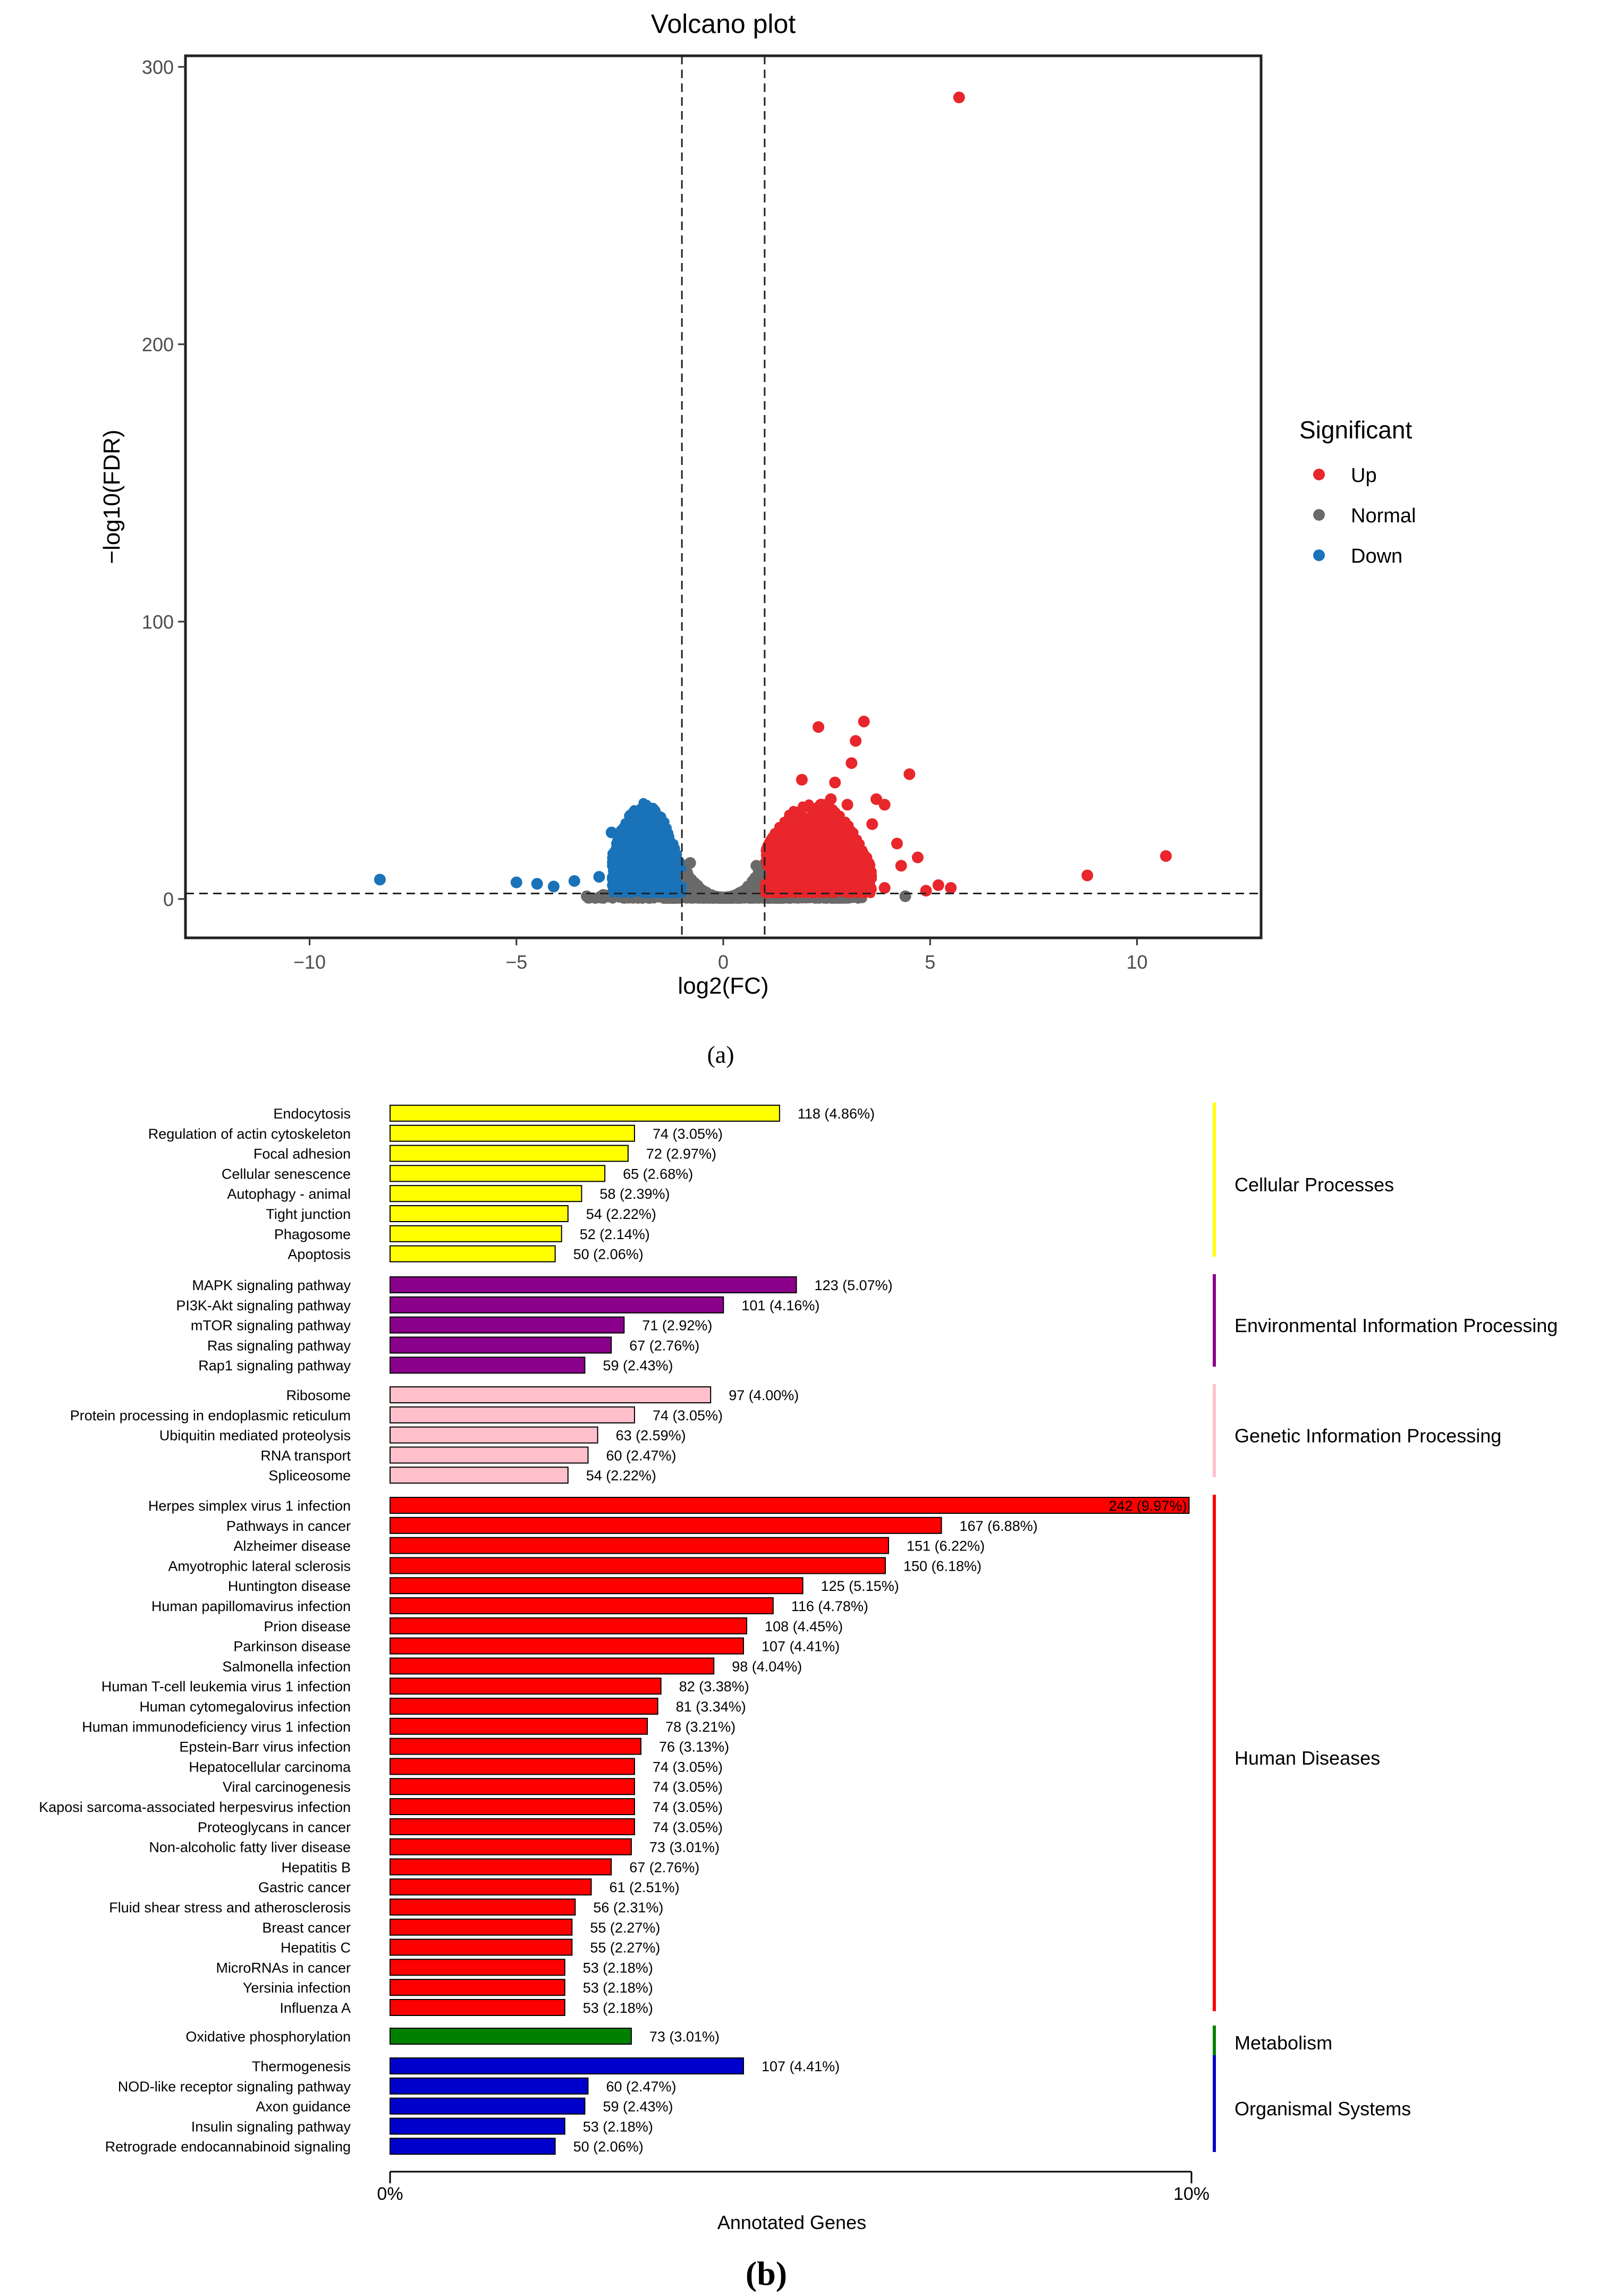  Describe the element at coordinates (608, 2147) in the screenshot. I see `bar-value-label: 50 (2.06%)` at that location.